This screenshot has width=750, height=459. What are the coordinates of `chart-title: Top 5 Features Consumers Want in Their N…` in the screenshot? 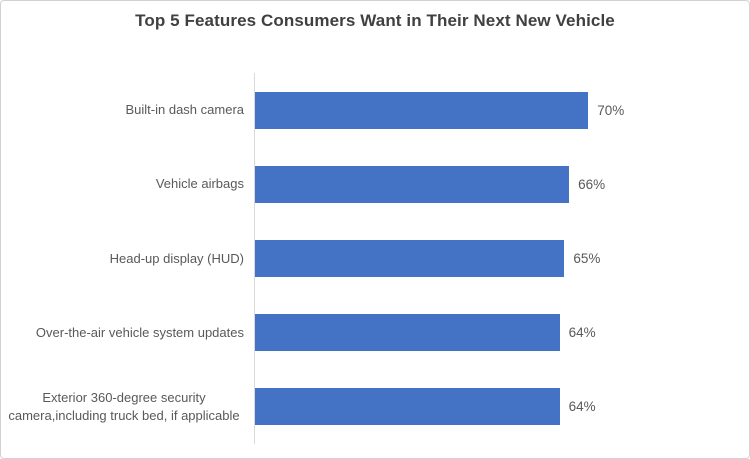 It's located at (375, 20).